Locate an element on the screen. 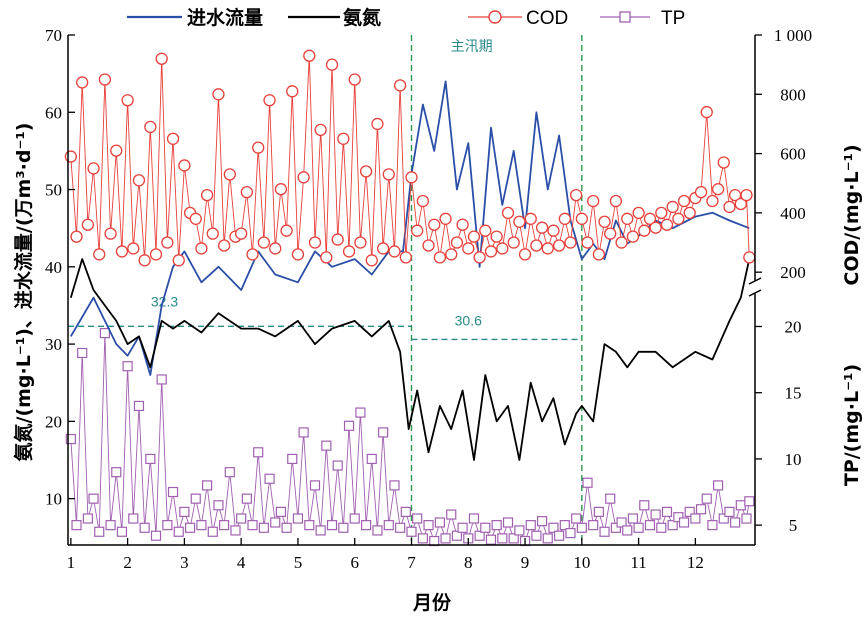  axis-break-mark-upper is located at coordinates (755, 281).